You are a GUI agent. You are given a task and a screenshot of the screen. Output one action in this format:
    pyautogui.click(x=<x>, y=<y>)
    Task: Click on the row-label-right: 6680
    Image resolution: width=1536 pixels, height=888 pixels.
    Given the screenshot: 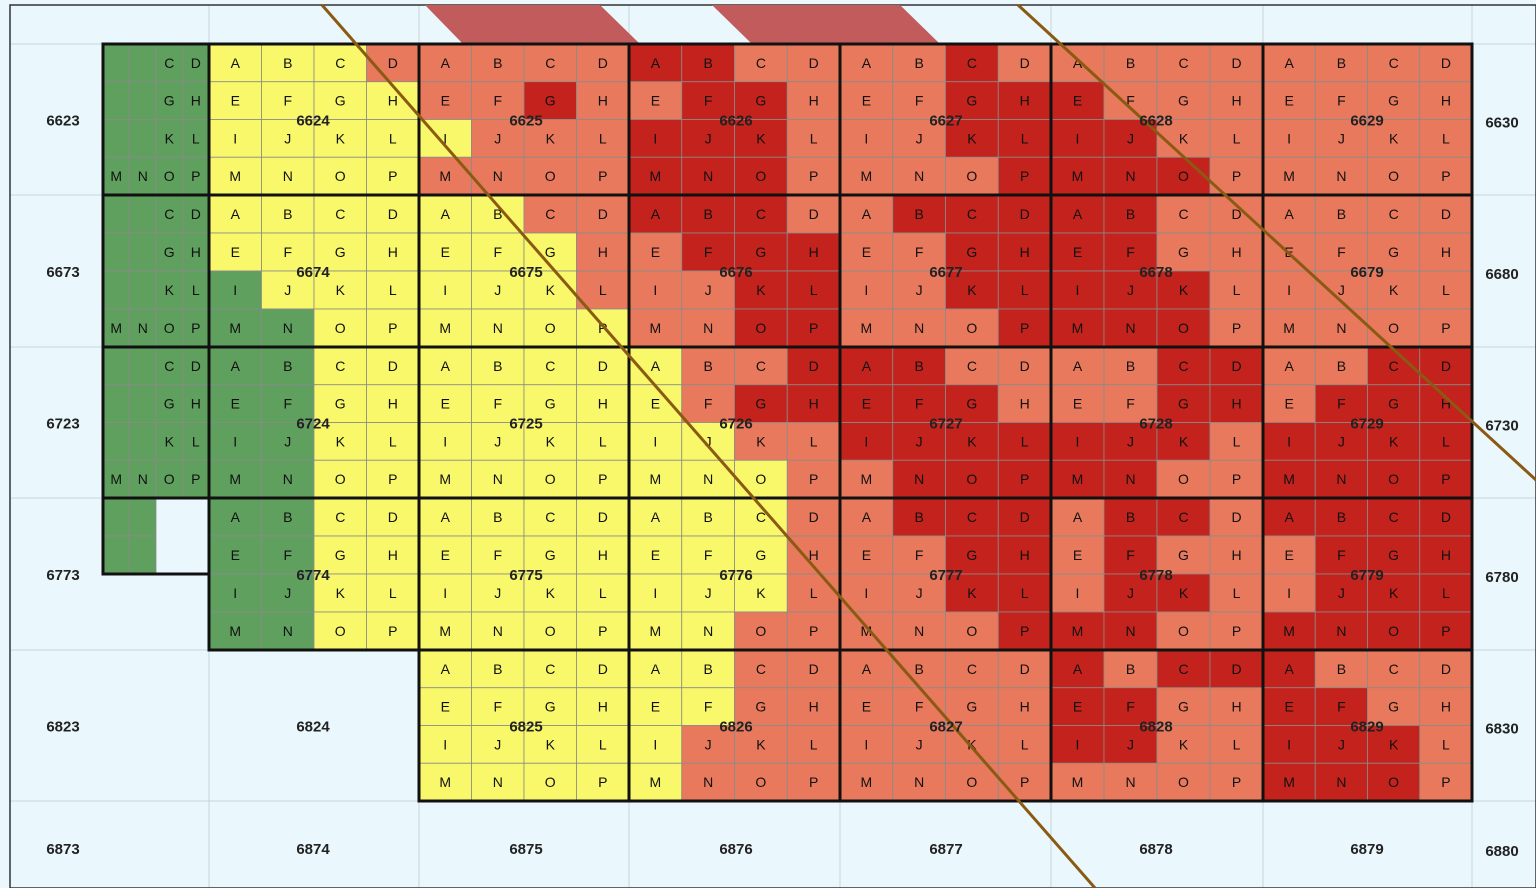 What is the action you would take?
    pyautogui.click(x=1501, y=274)
    